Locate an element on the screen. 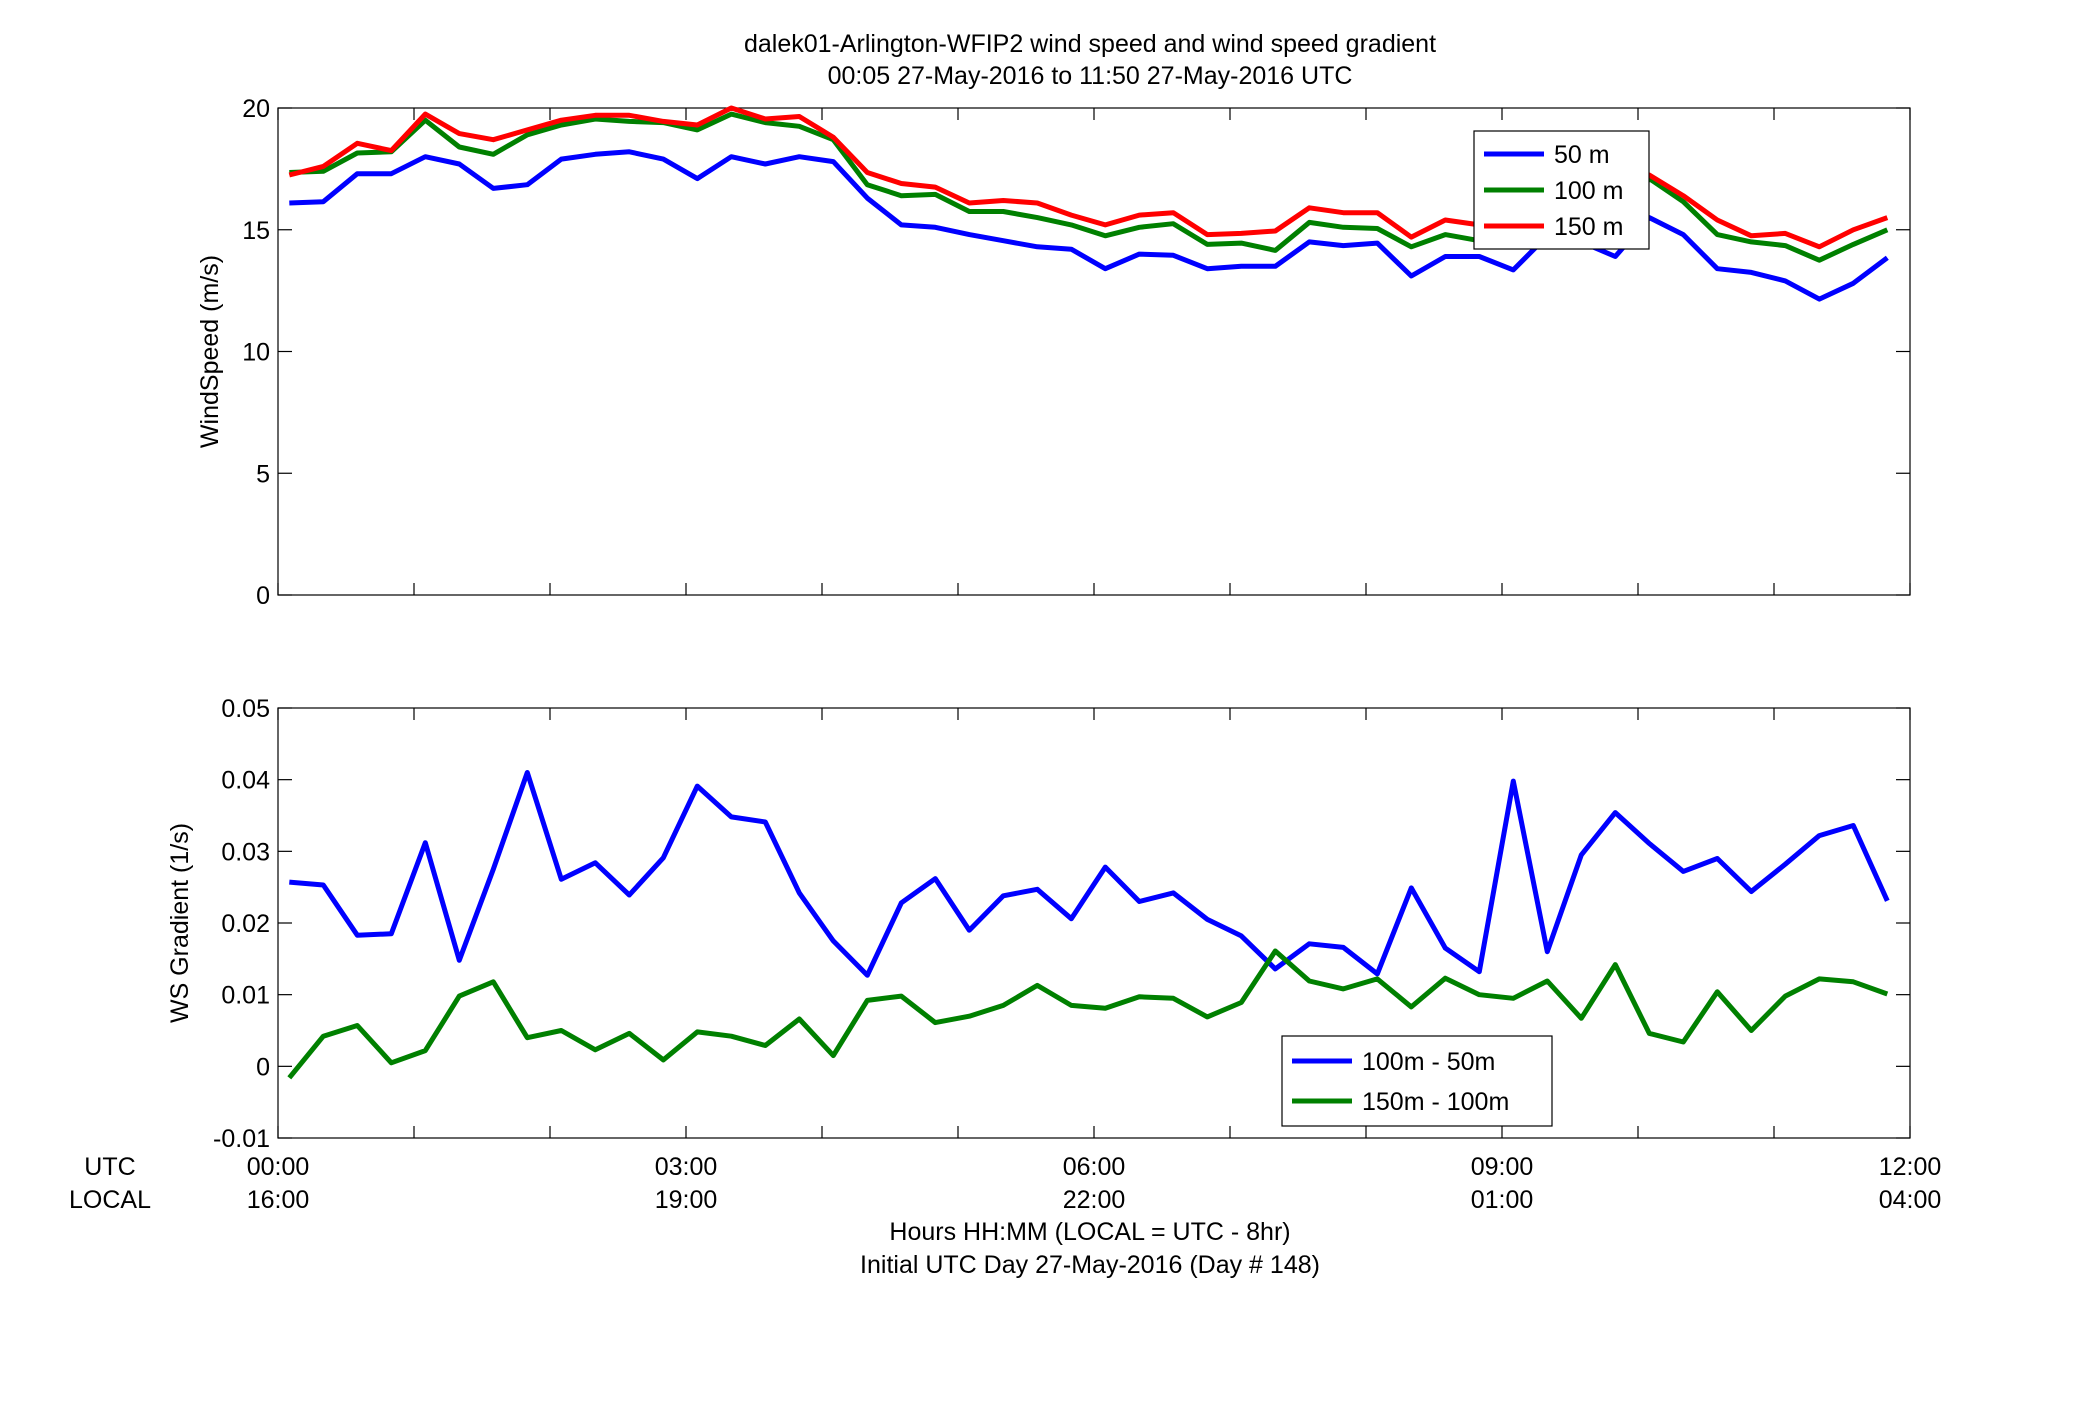 Image resolution: width=2098 pixels, height=1425 pixels. x-tick-label-utc: 06:00 is located at coordinates (1094, 1167).